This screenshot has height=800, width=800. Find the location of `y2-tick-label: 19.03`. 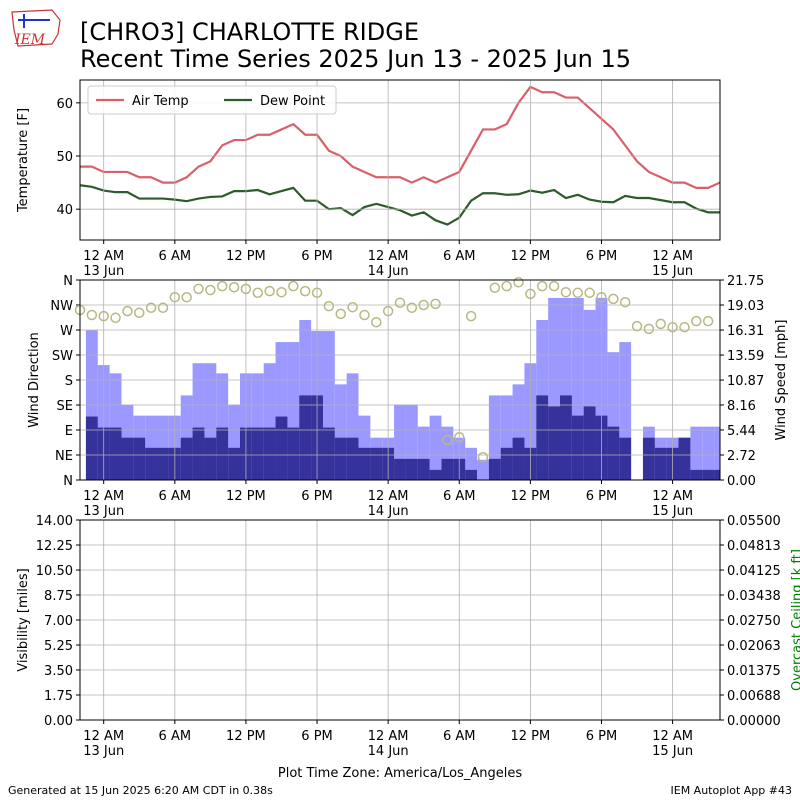

y2-tick-label: 19.03 is located at coordinates (745, 306).